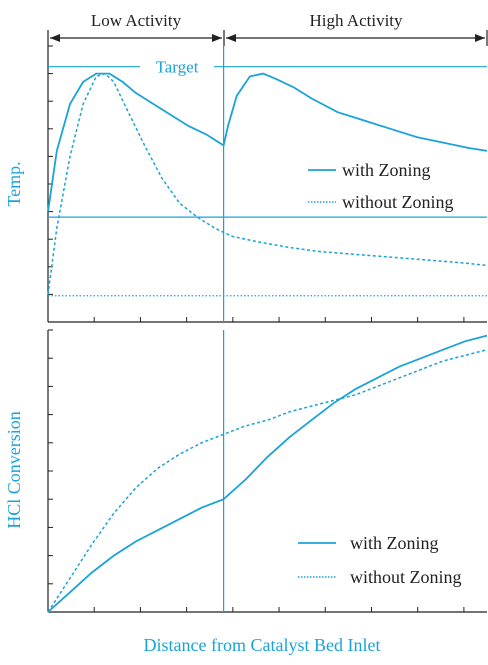 The width and height of the screenshot is (488, 665). Describe the element at coordinates (406, 577) in the screenshot. I see `conv-legend-label-2: without Zoning` at that location.